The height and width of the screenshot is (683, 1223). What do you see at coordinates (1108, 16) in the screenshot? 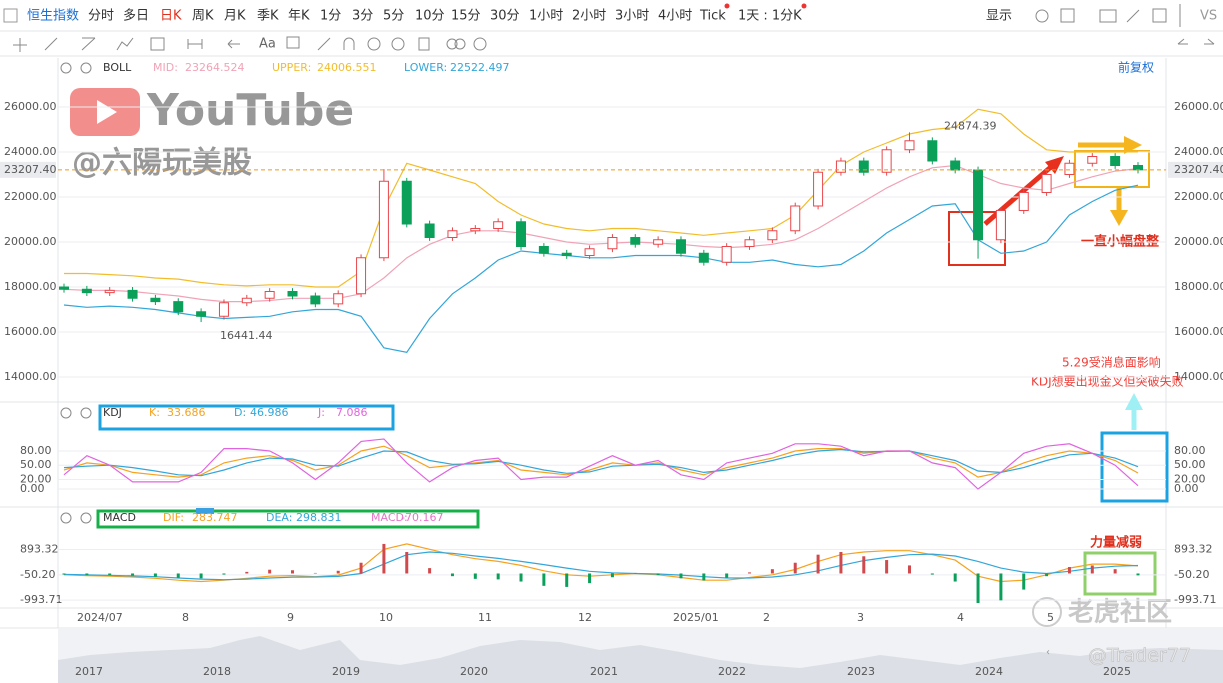
I see `camera-icon` at bounding box center [1108, 16].